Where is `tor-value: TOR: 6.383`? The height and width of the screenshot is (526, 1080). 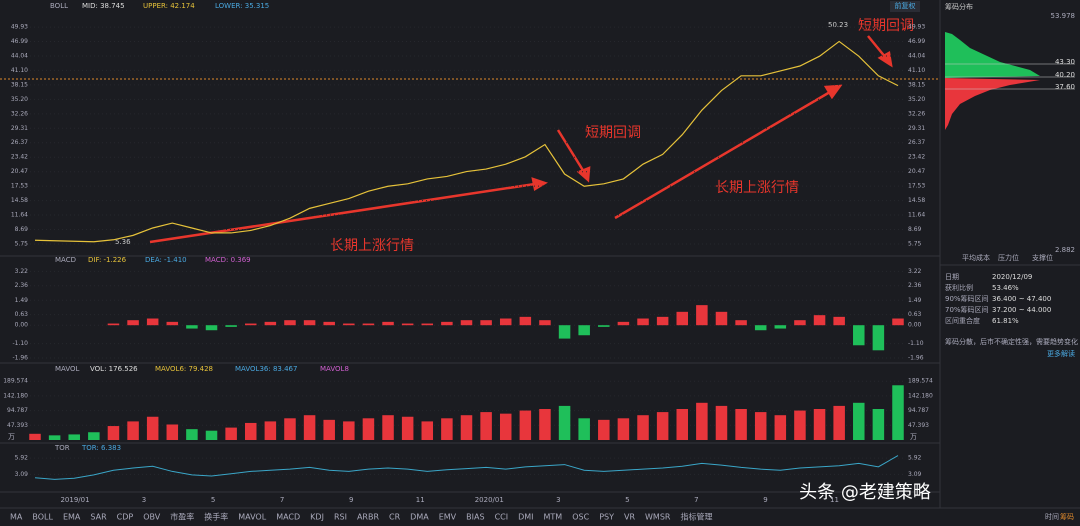
tor-value: TOR: 6.383 is located at coordinates (101, 448).